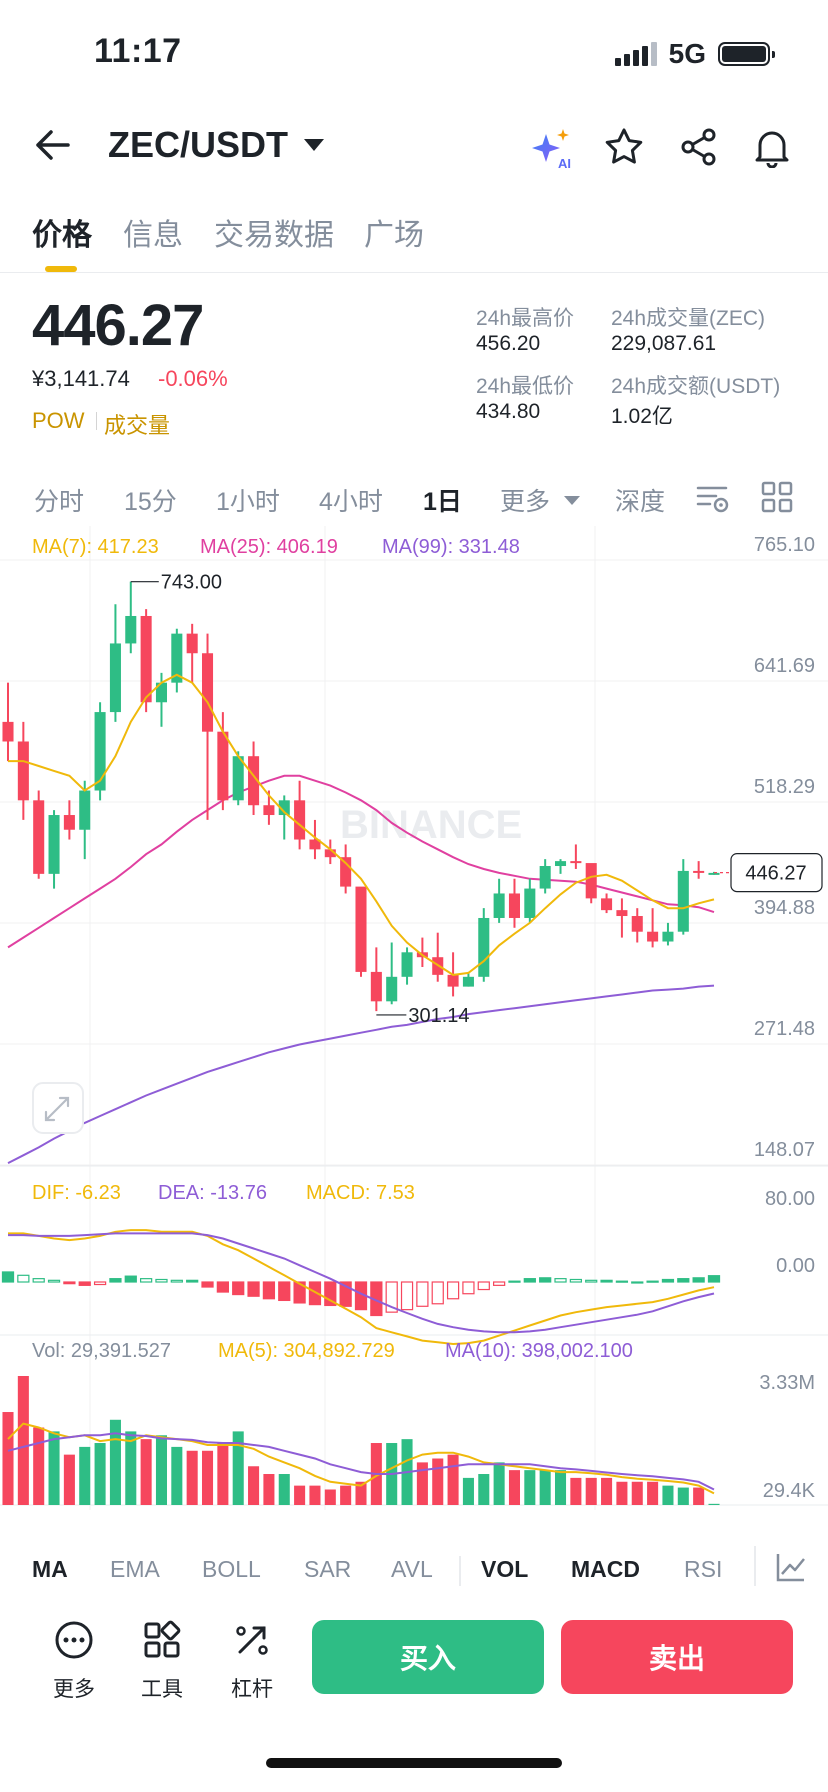  Describe the element at coordinates (696, 386) in the screenshot. I see `amount-label: 24h成交额(USDT)` at that location.